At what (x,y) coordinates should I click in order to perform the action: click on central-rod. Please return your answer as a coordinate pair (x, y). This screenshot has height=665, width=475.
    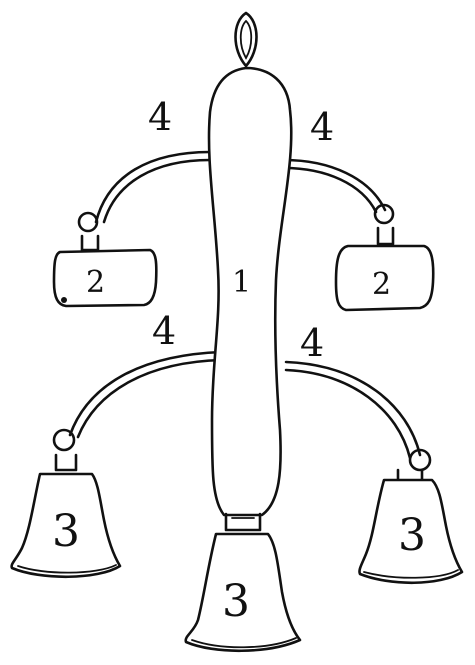
    Looking at the image, I should click on (250, 291).